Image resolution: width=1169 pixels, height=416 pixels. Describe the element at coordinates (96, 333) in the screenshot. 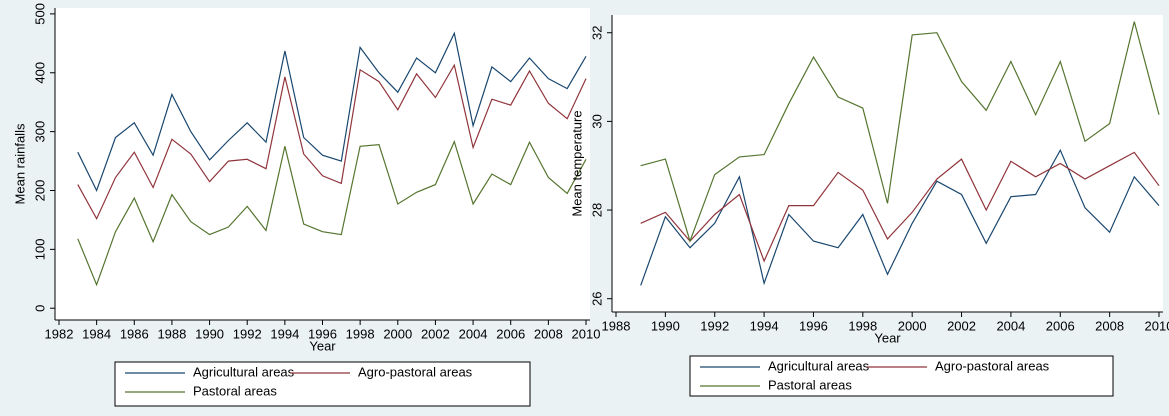

I see `x-tick-label: 1984` at that location.